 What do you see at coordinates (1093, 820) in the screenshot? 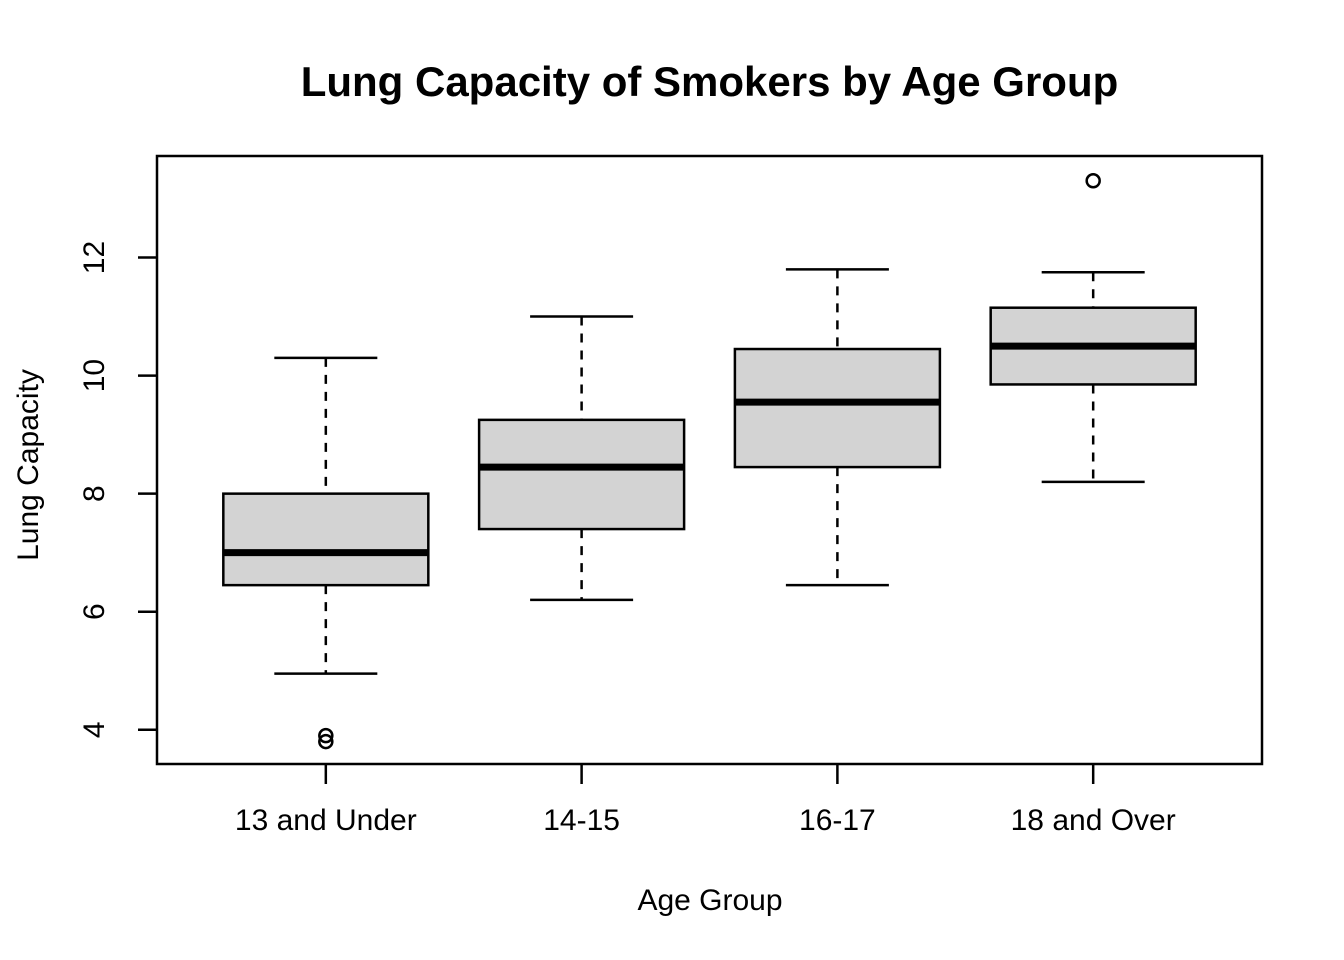
I see `x-axis-tick-label: 18 and Over` at bounding box center [1093, 820].